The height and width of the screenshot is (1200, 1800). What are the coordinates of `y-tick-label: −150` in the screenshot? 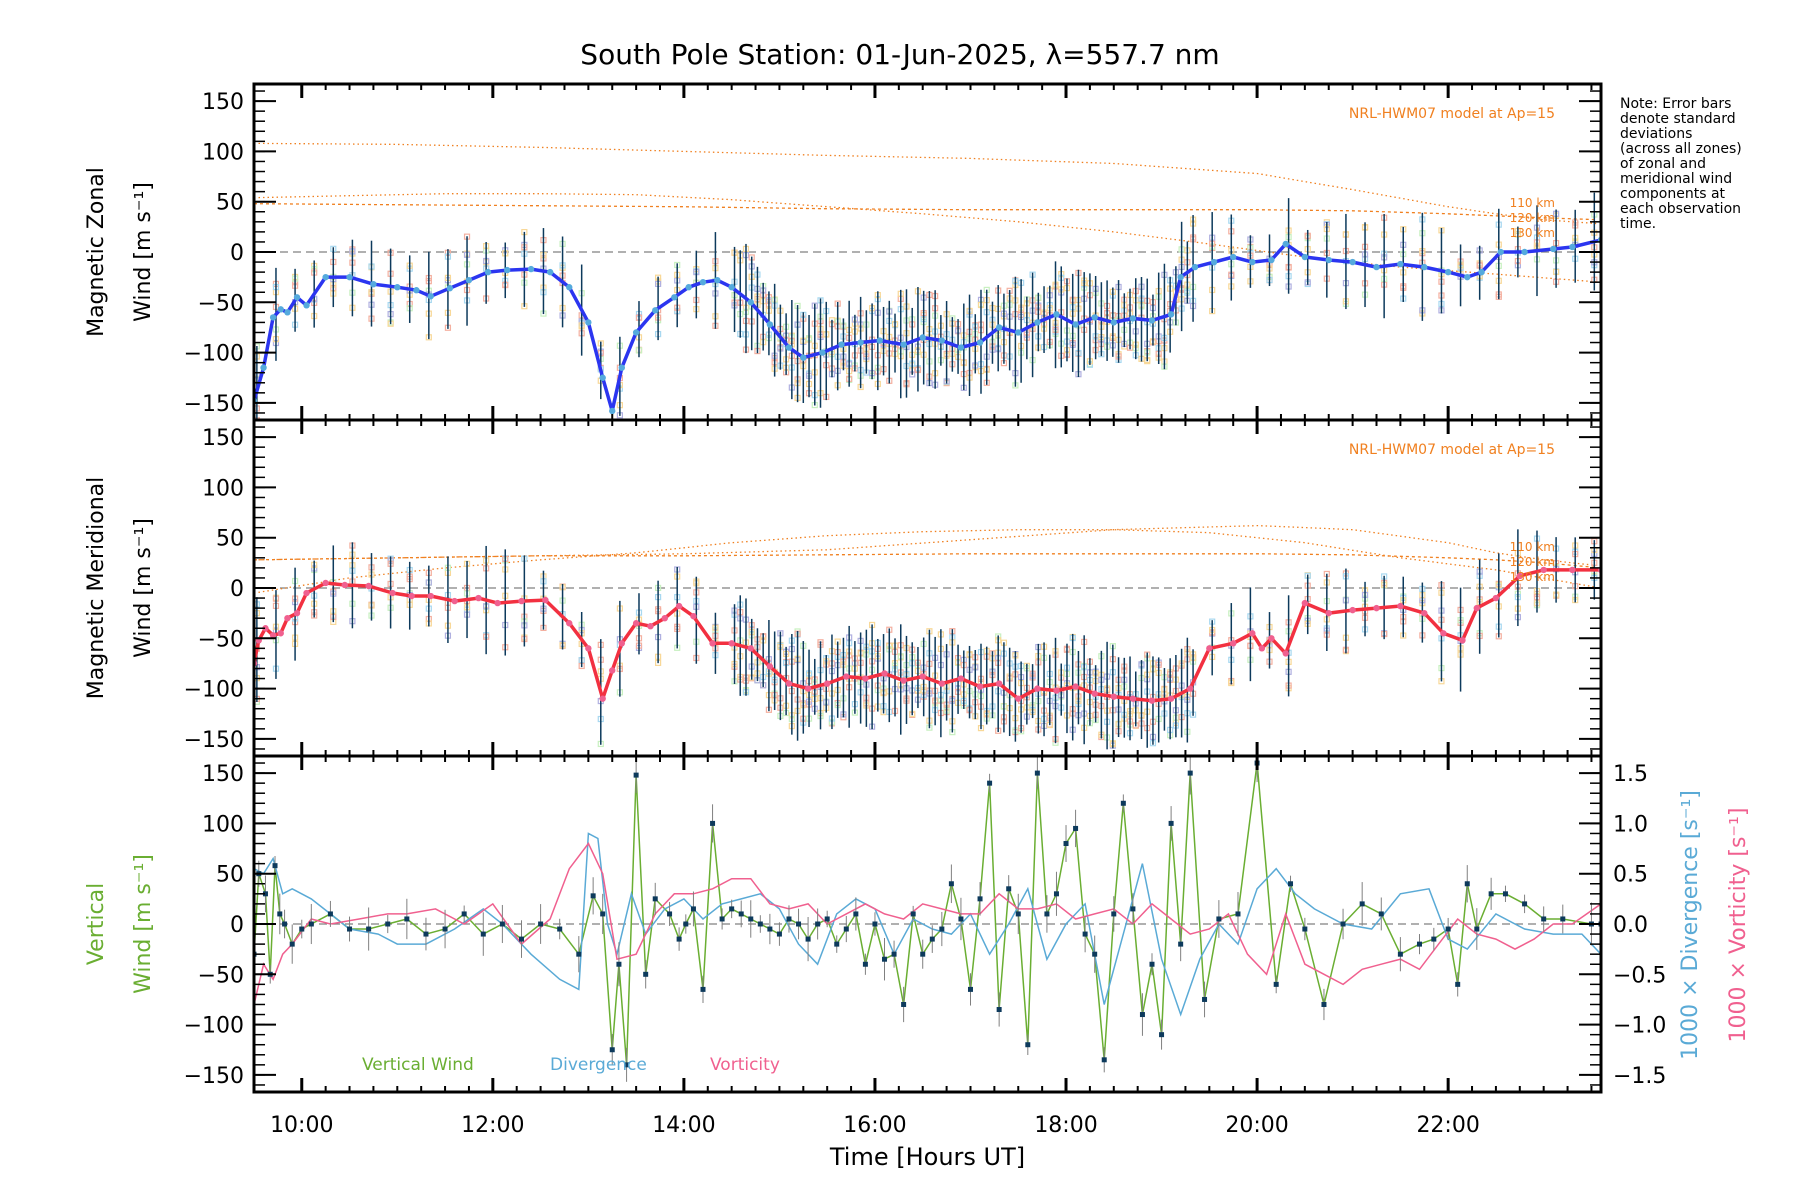 It's located at (214, 404).